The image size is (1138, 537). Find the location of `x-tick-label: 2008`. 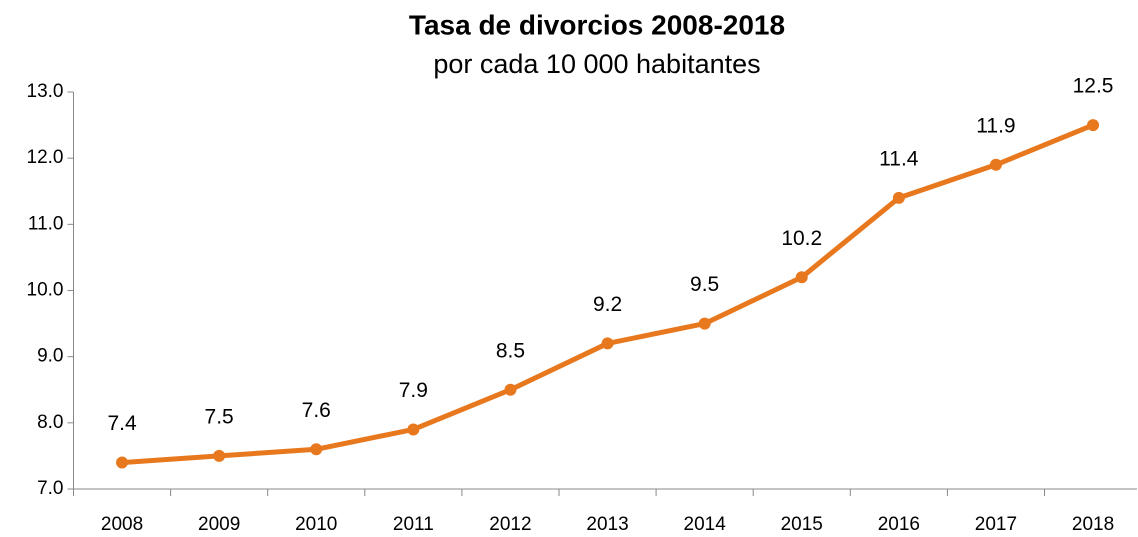

x-tick-label: 2008 is located at coordinates (122, 524).